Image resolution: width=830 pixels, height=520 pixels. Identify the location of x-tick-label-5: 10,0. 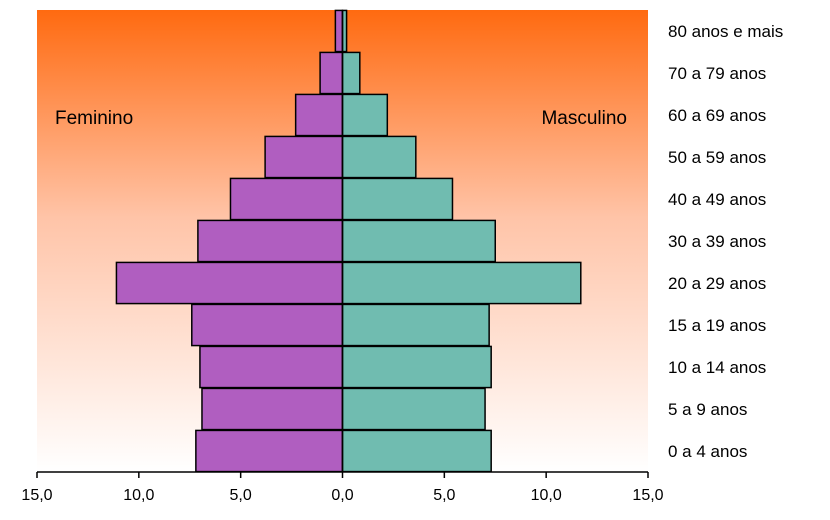
(546, 495).